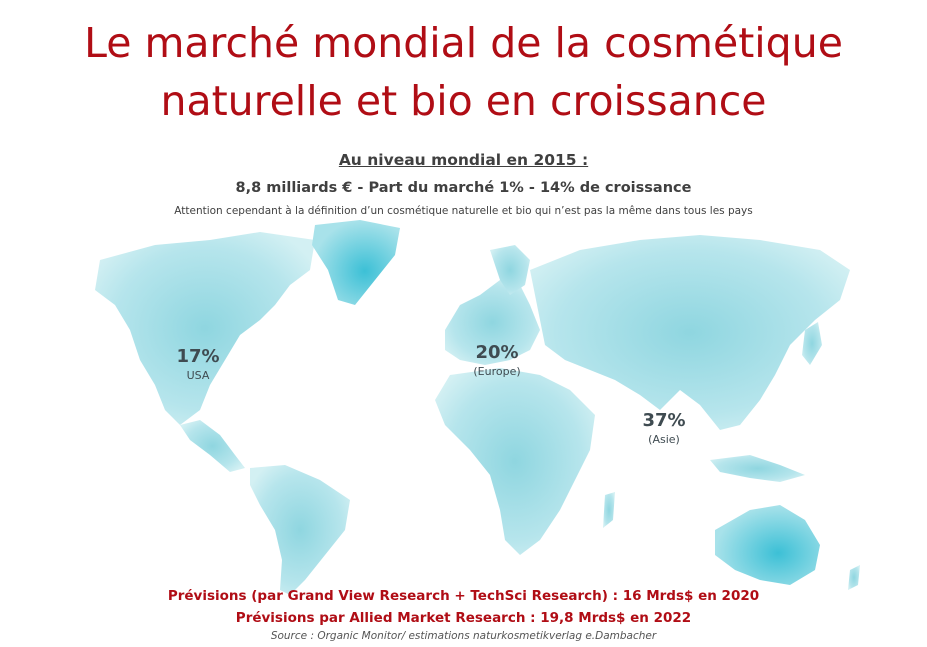 The height and width of the screenshot is (647, 927). What do you see at coordinates (198, 375) in the screenshot?
I see `region-usa-label: USA` at bounding box center [198, 375].